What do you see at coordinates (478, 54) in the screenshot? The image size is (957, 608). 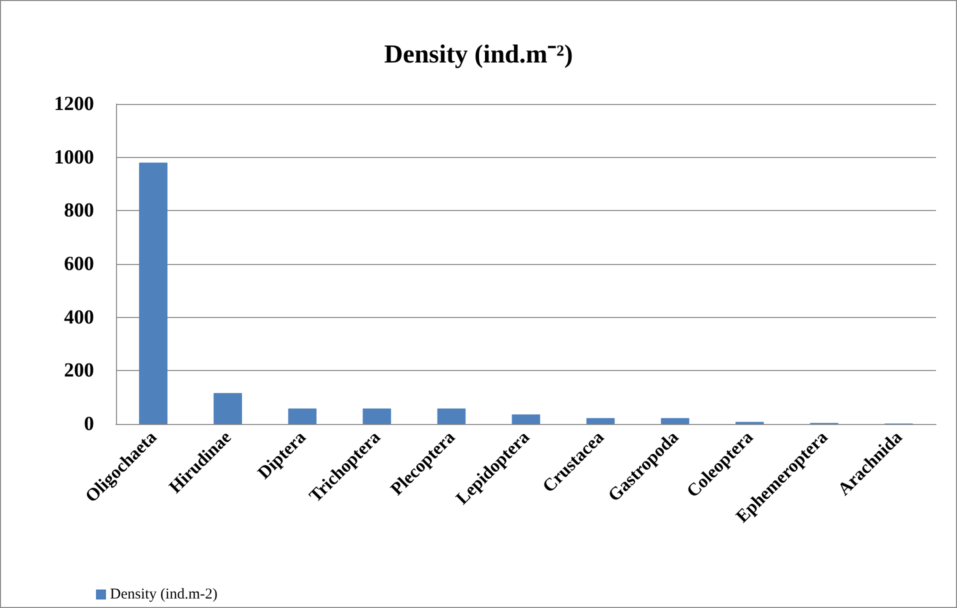 I see `chart-title: Density (ind.m⁻²)` at bounding box center [478, 54].